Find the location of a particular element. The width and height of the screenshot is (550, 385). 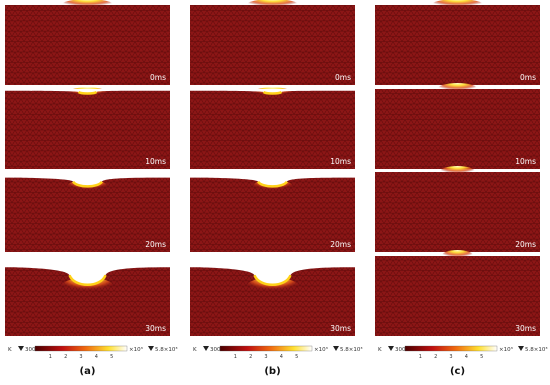

column-caption: (c) is located at coordinates (457, 371).